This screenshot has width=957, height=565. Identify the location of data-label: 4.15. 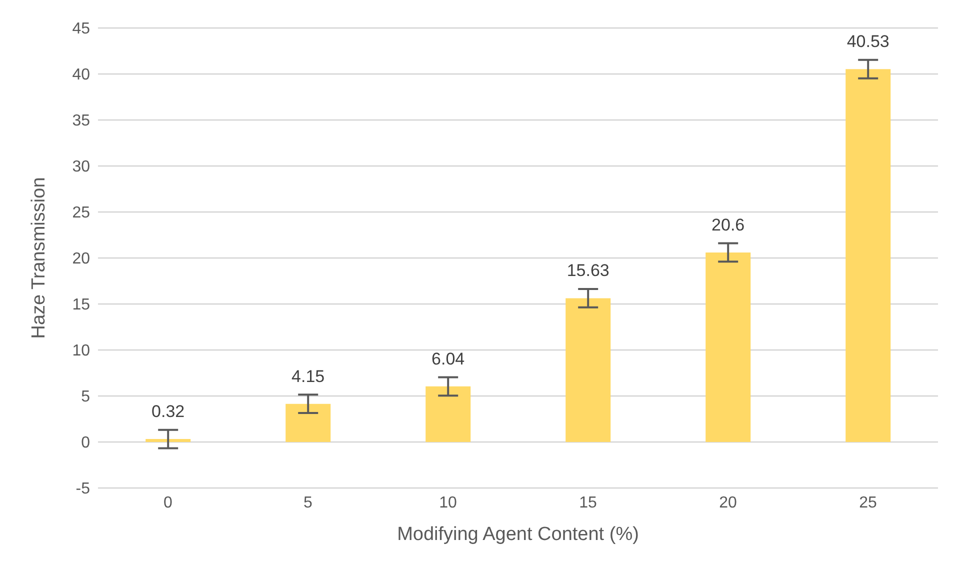
(308, 376).